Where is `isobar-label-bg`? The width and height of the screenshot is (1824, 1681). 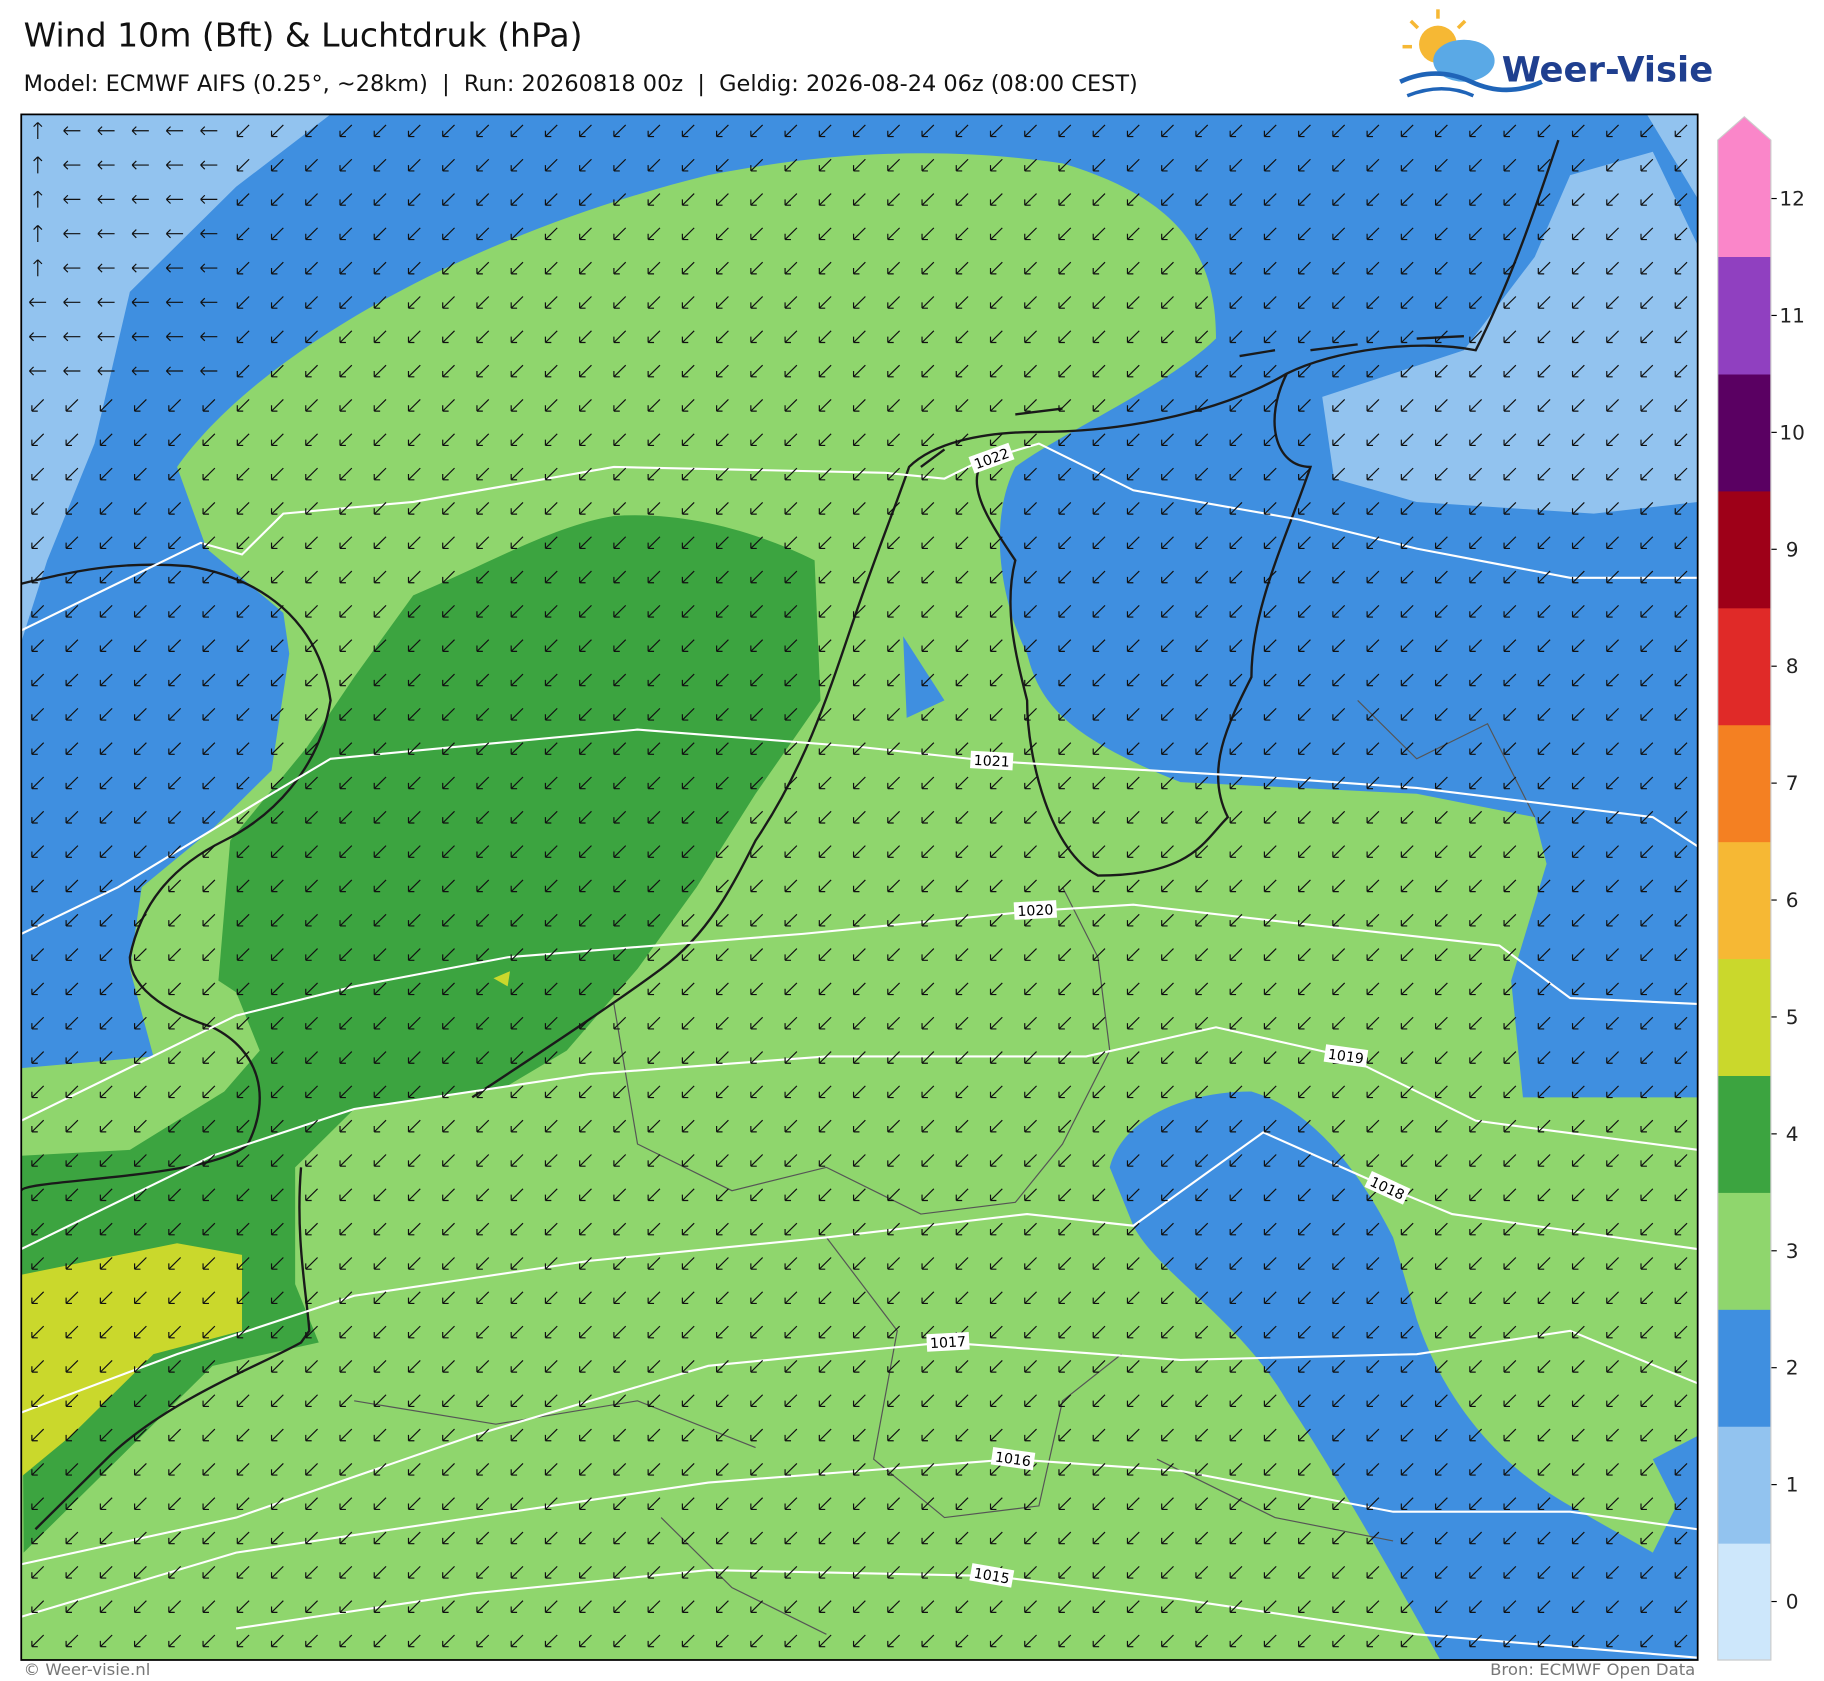 isobar-label-bg is located at coordinates (1013, 1459).